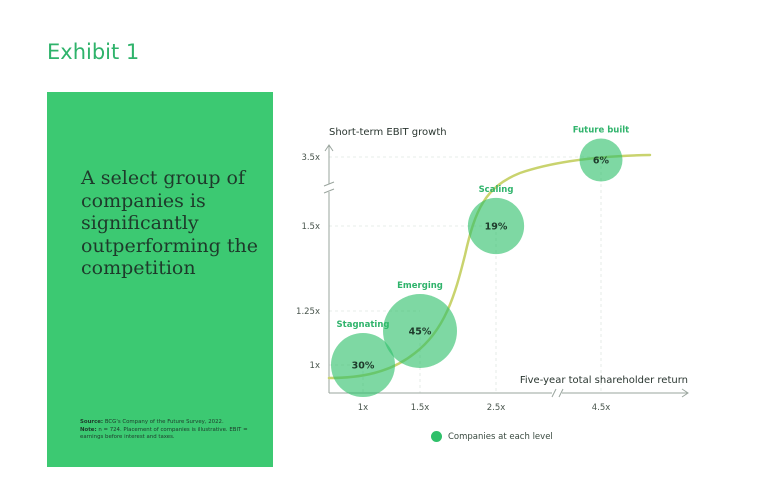  I want to click on bubble-name-label: Future built, so click(601, 130).